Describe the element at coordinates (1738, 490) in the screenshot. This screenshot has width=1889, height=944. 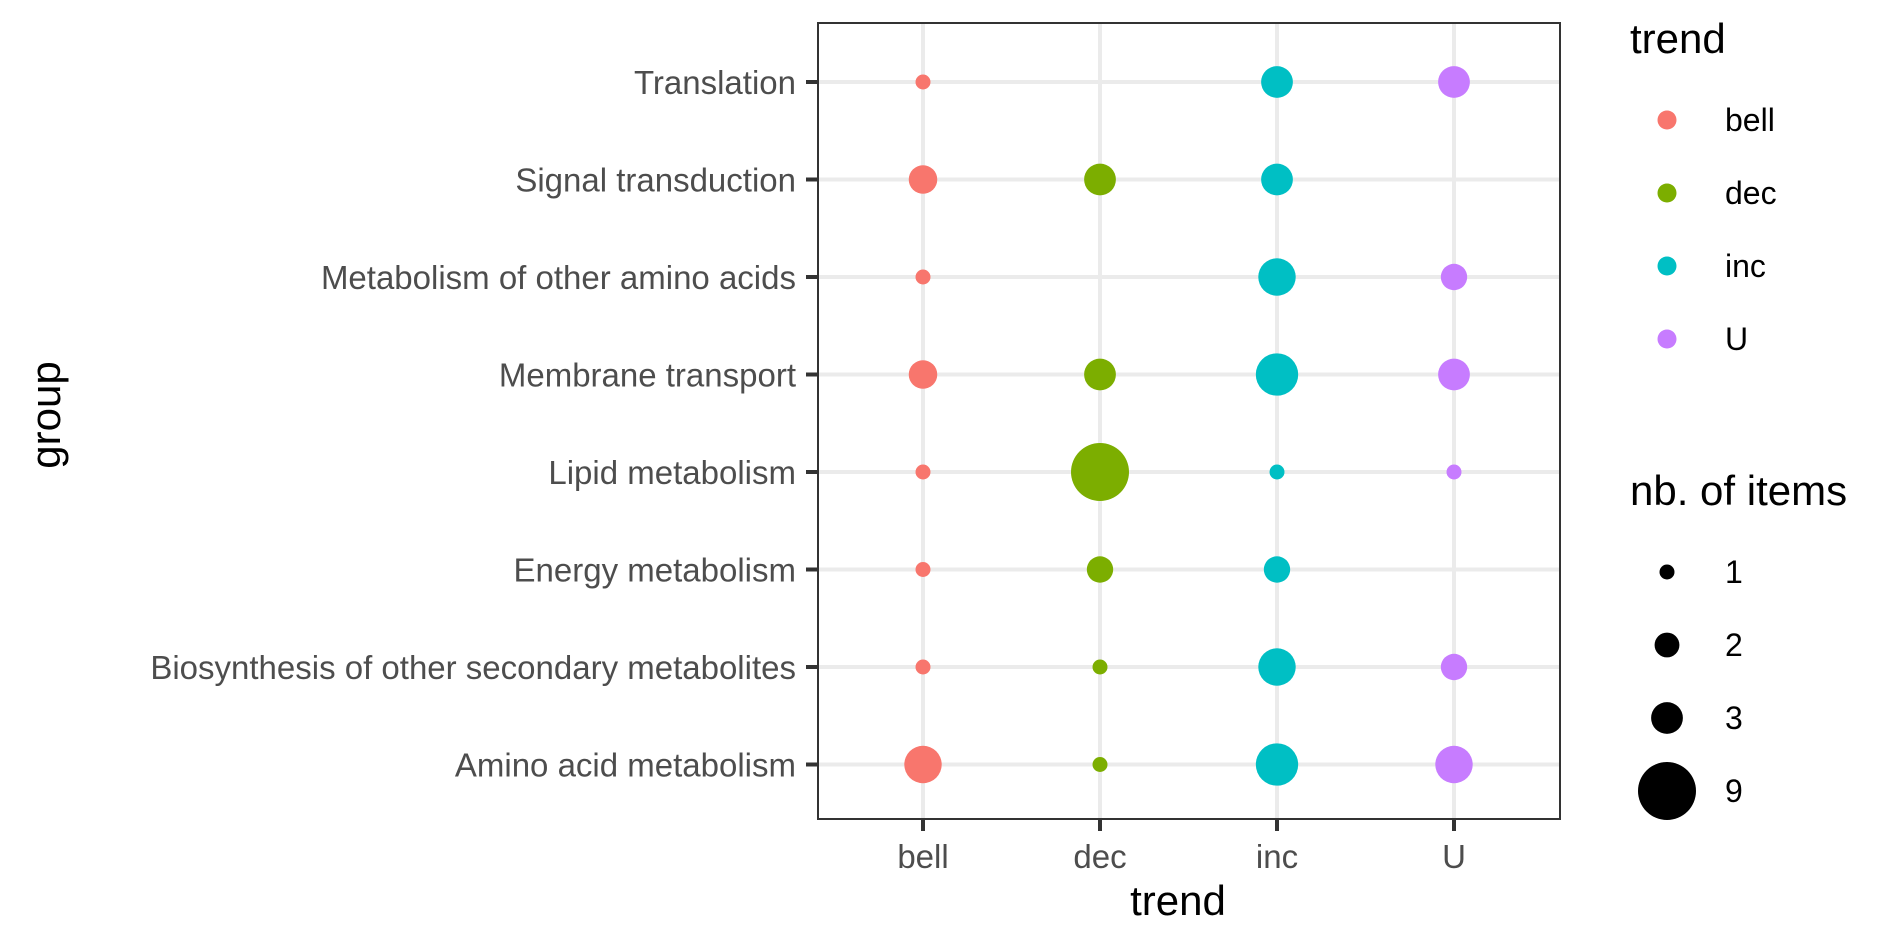
I see `legend-size-title: nb. of items` at that location.